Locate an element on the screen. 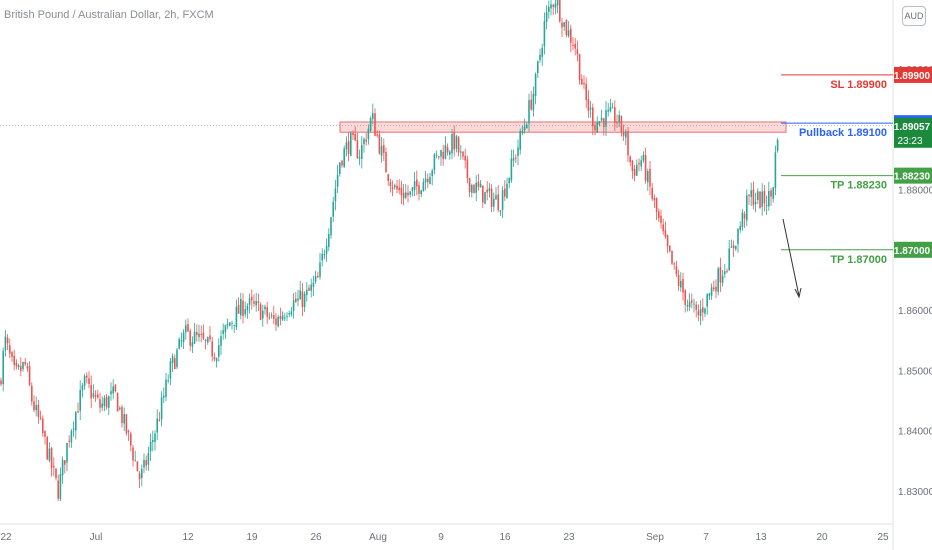 This screenshot has width=932, height=550. tp2-price-text: 1.87000 is located at coordinates (912, 251).